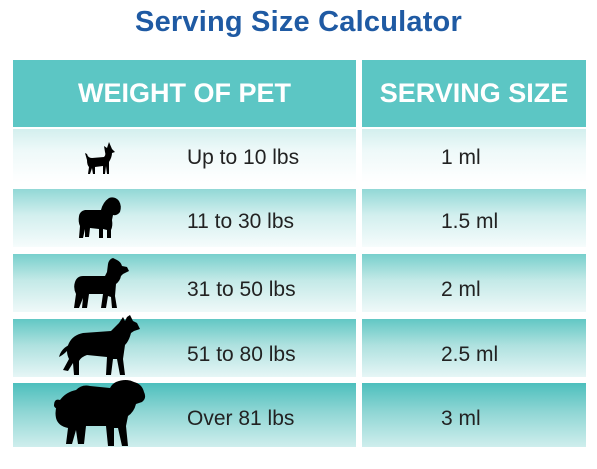 Image resolution: width=597 pixels, height=469 pixels. Describe the element at coordinates (461, 157) in the screenshot. I see `serving-size-text: 1 ml` at that location.